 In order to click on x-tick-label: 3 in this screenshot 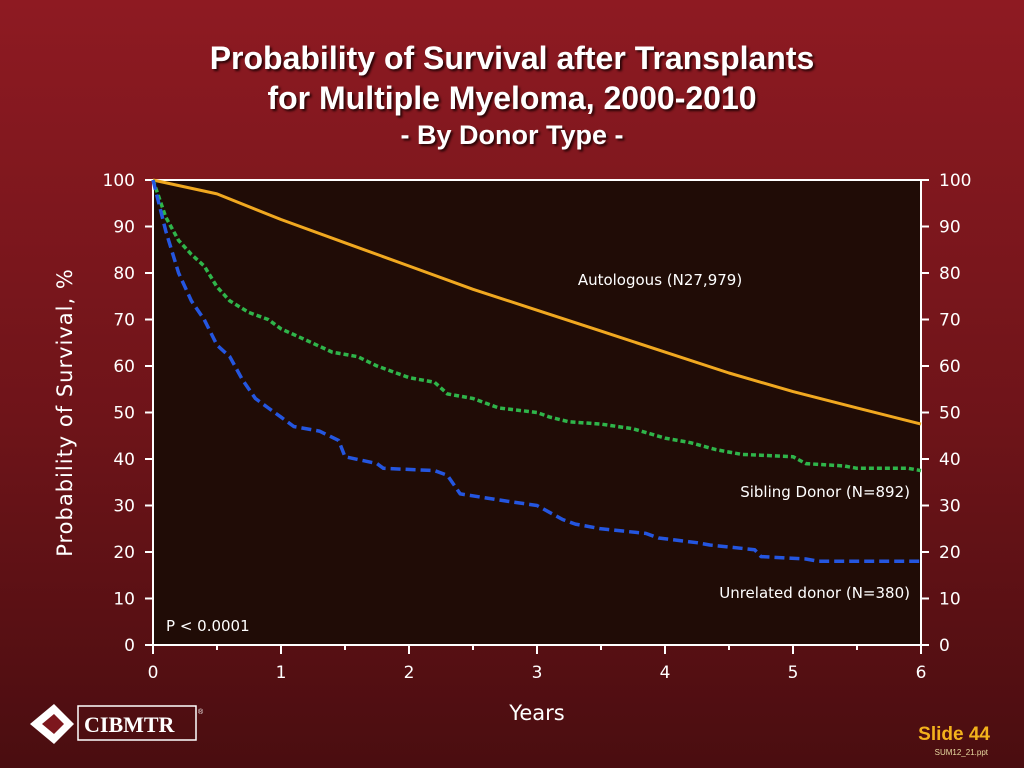, I will do `click(537, 673)`.